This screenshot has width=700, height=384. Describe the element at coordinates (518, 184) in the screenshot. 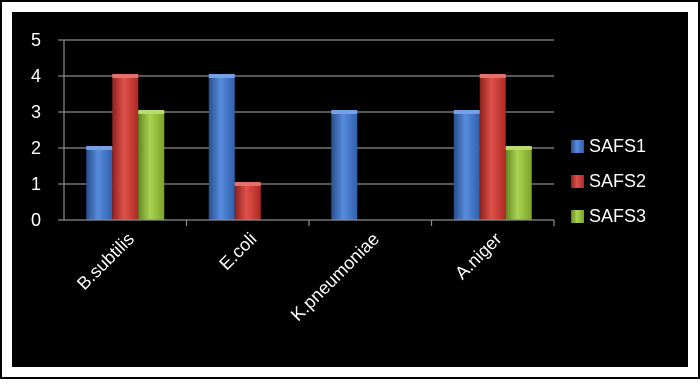

I see `bar-safs3-a-niger` at that location.